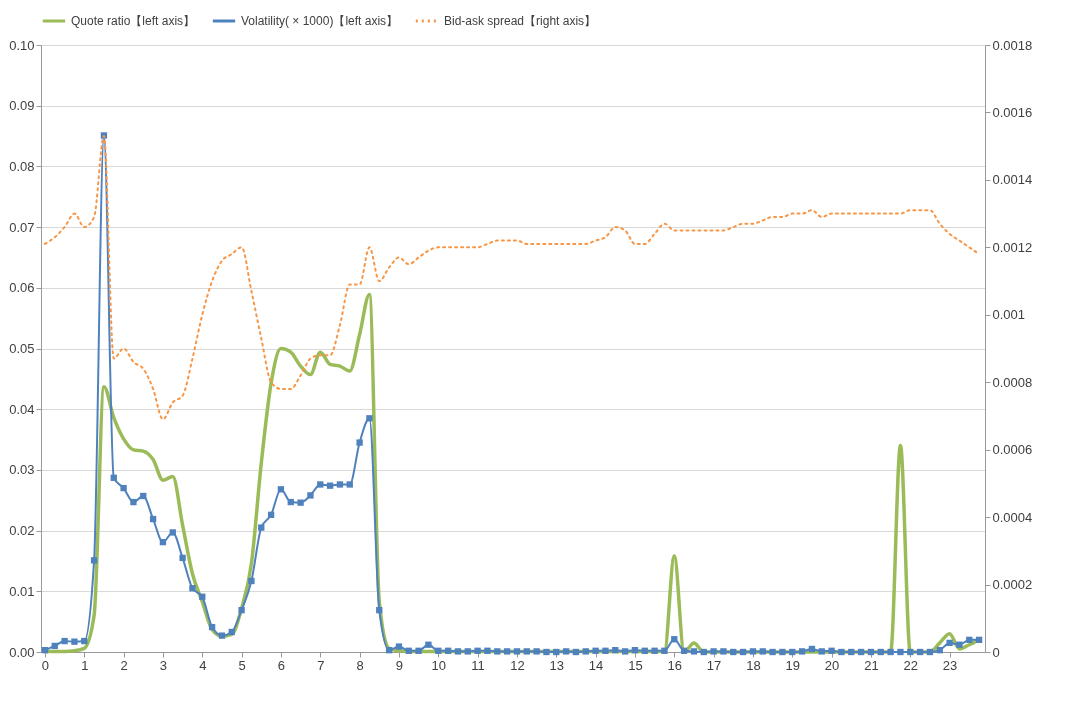  Describe the element at coordinates (1012, 517) in the screenshot. I see `y2-tick-label: 0.0004` at that location.